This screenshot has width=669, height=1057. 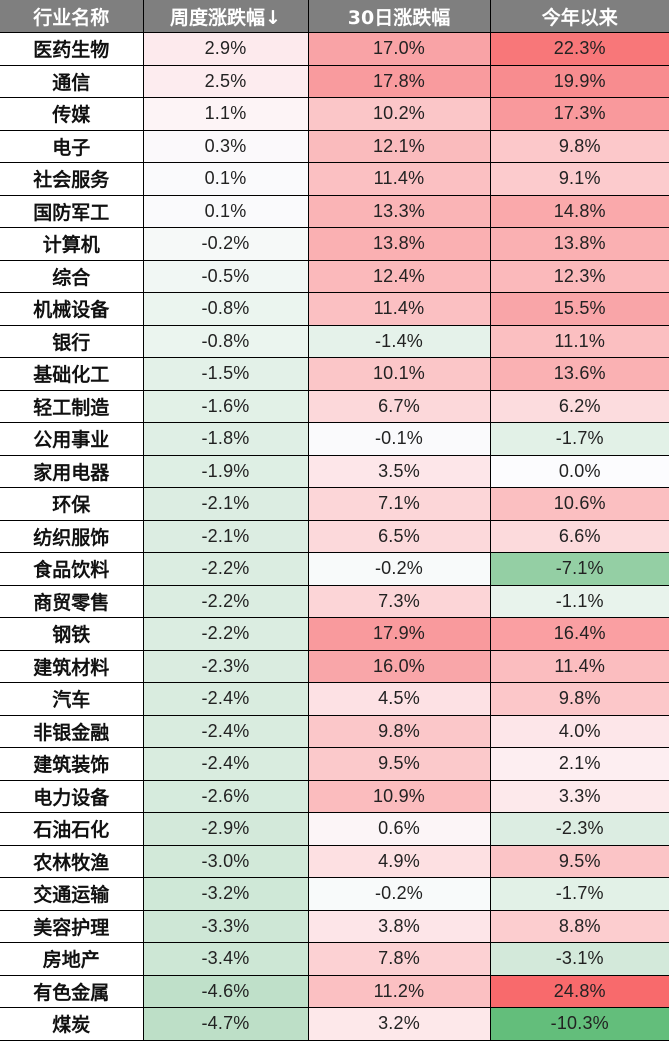 What do you see at coordinates (225, 439) in the screenshot?
I see `weekly-change-cell: -1.8%` at bounding box center [225, 439].